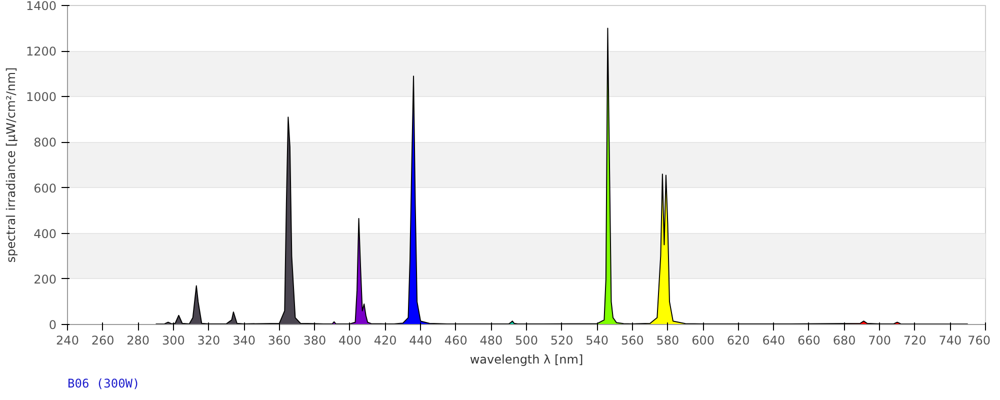  I want to click on y-tick-label: 200, so click(45, 279).